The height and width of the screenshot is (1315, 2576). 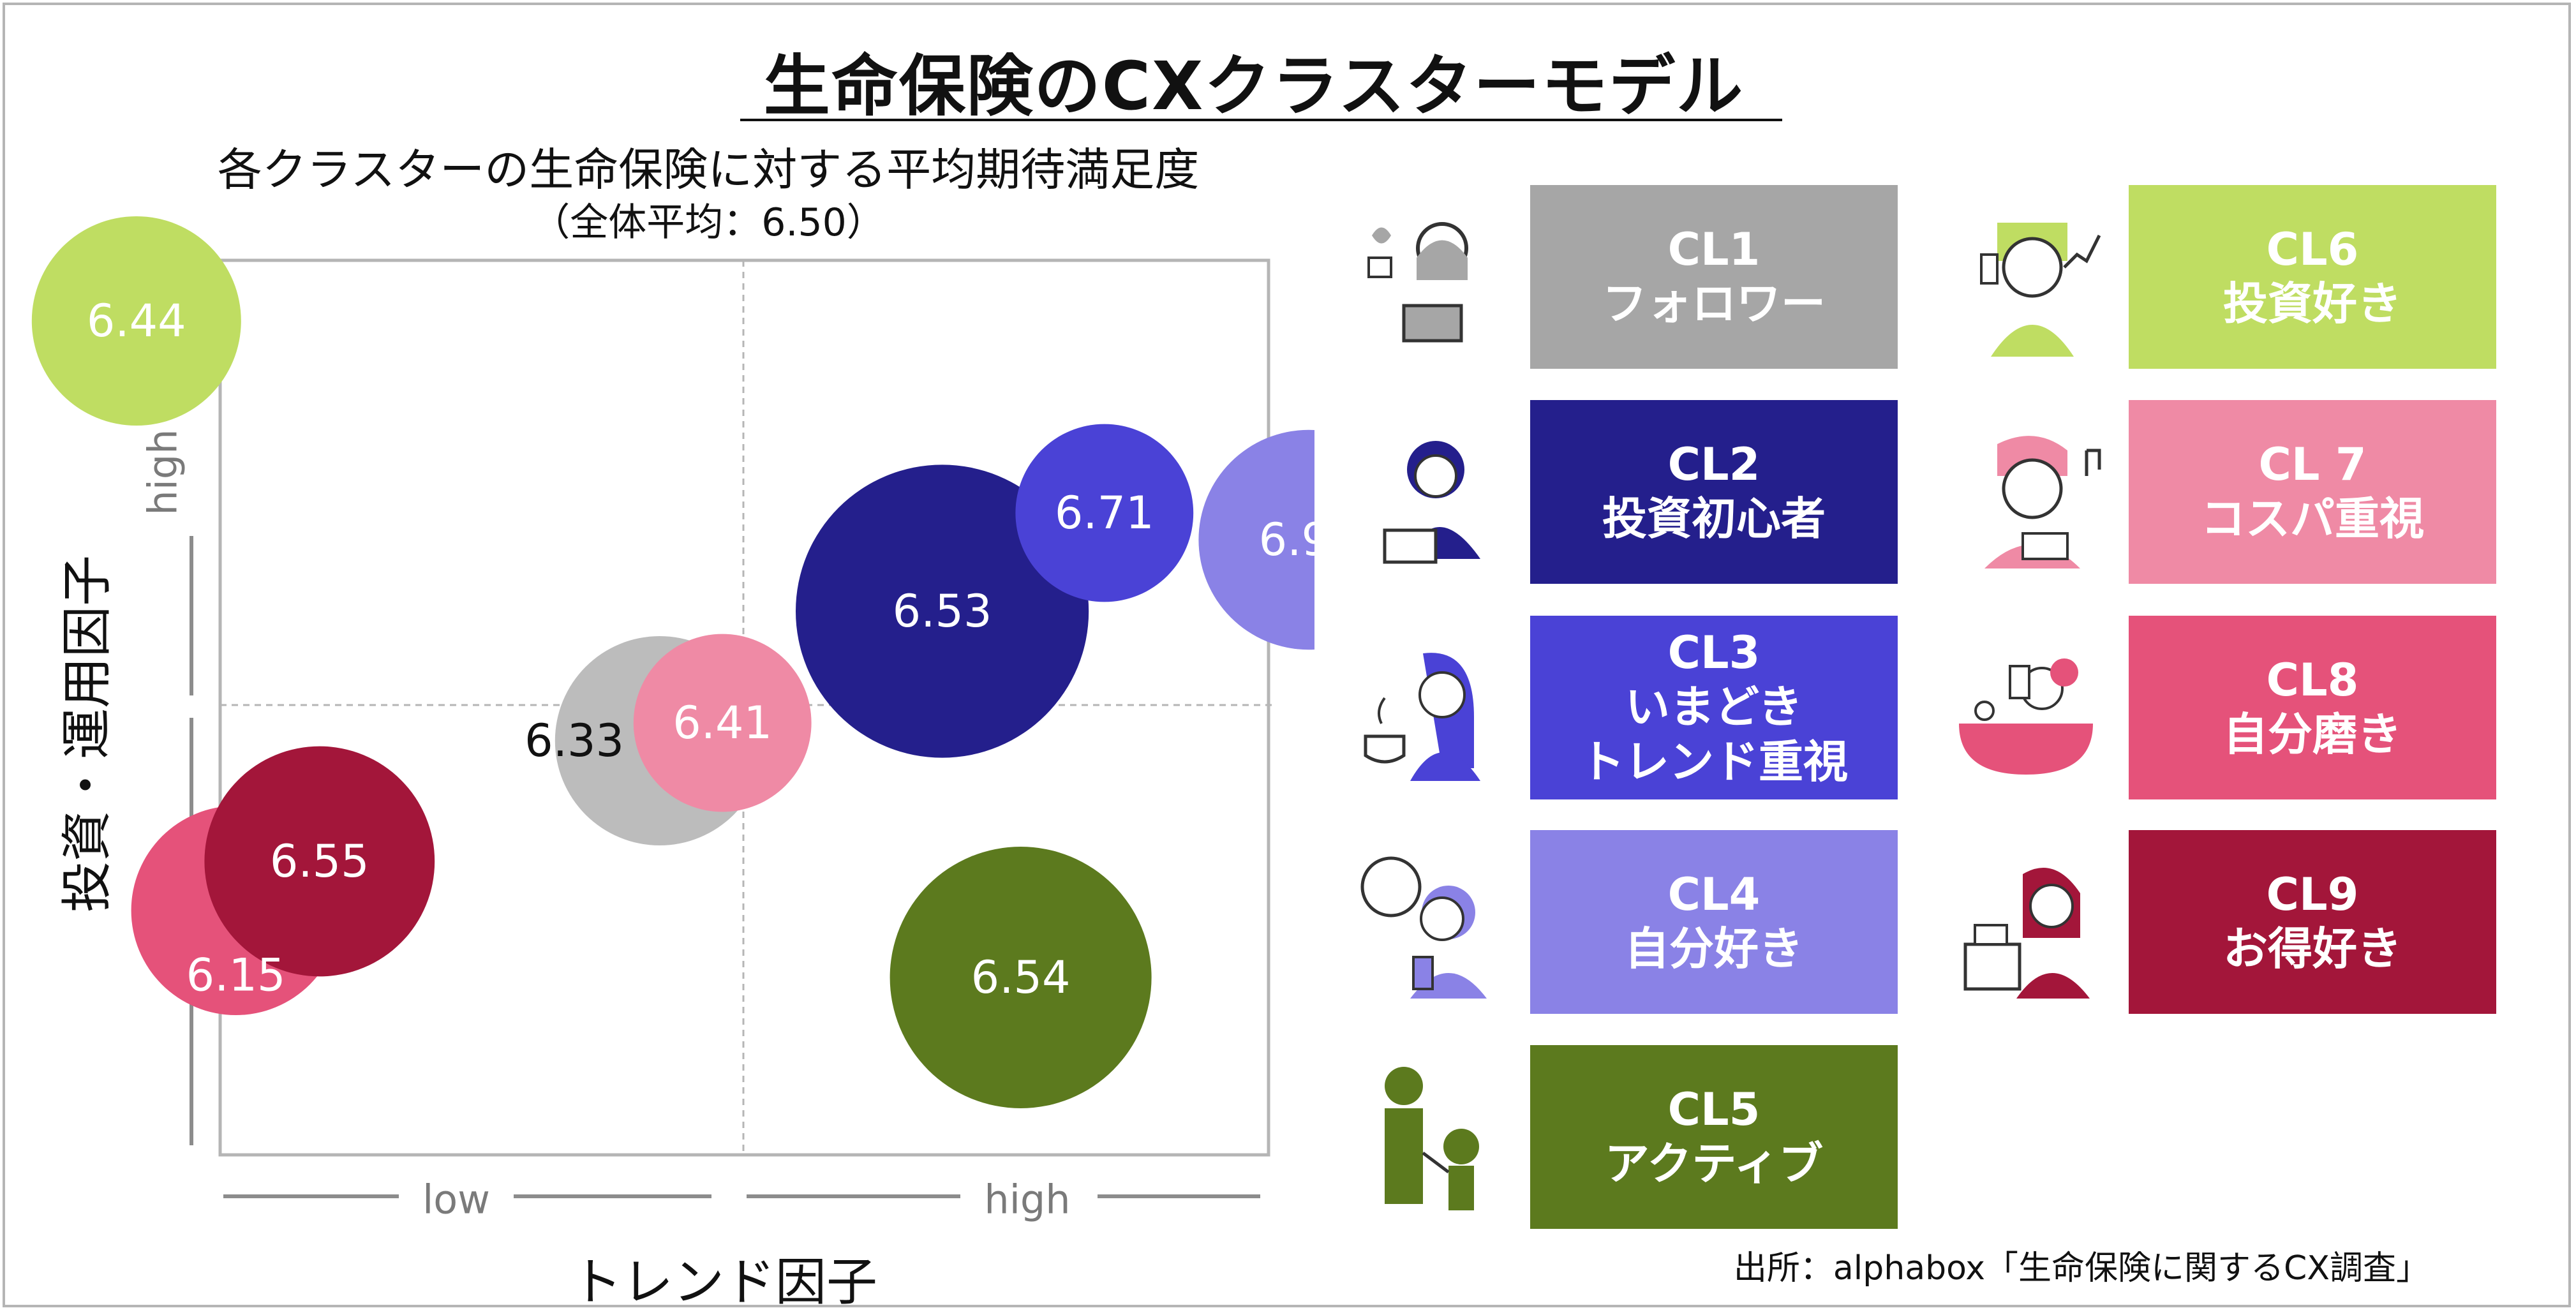 I want to click on title-underline, so click(x=1261, y=120).